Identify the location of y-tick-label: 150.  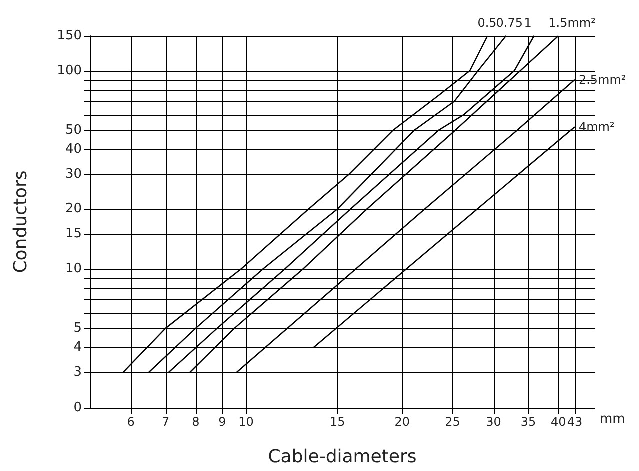
(69, 36).